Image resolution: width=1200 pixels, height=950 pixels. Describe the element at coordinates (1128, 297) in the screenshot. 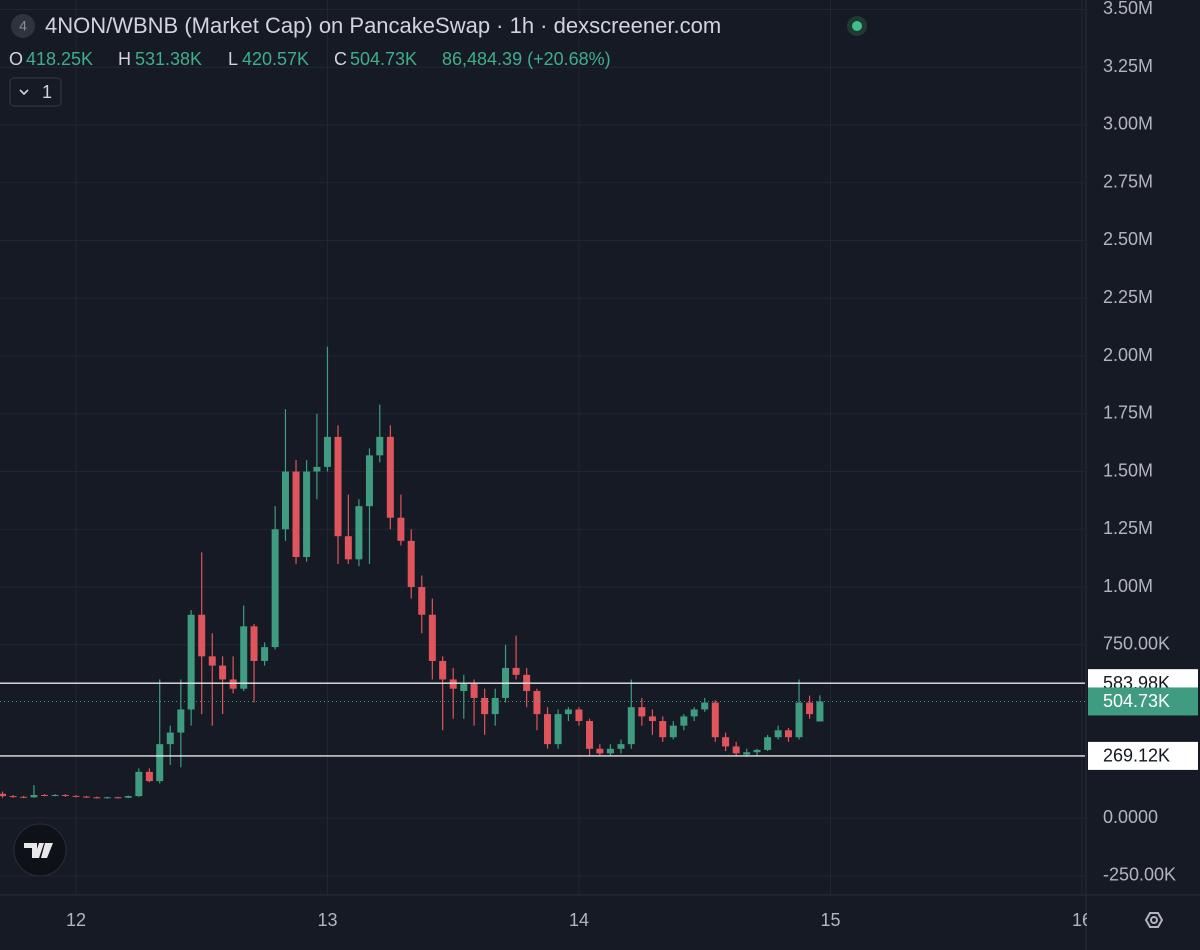

I see `y-tick-label: 2.25M` at that location.